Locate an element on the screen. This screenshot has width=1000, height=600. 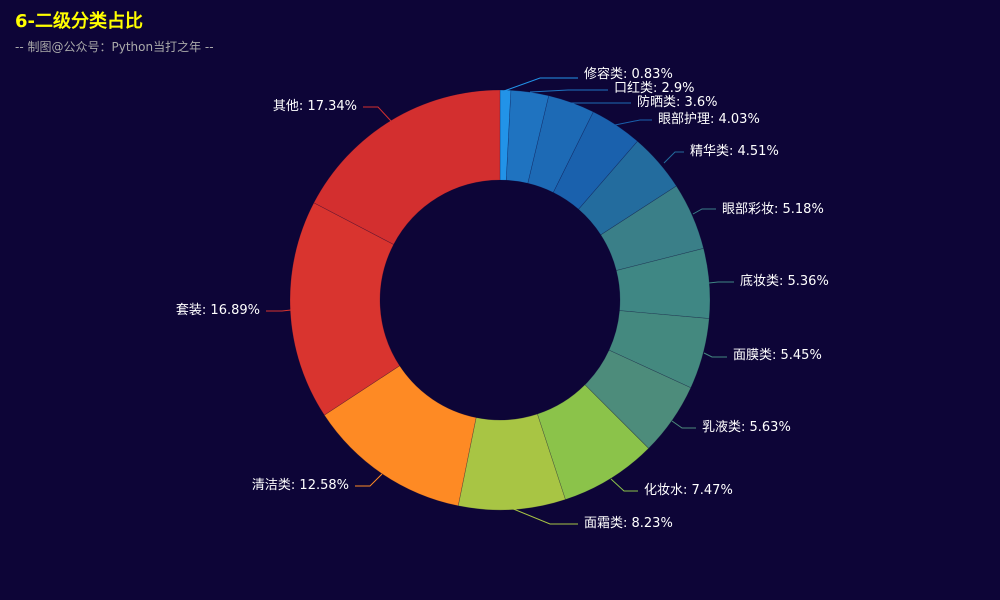
chart-title: 6-二级分类占比 is located at coordinates (79, 21).